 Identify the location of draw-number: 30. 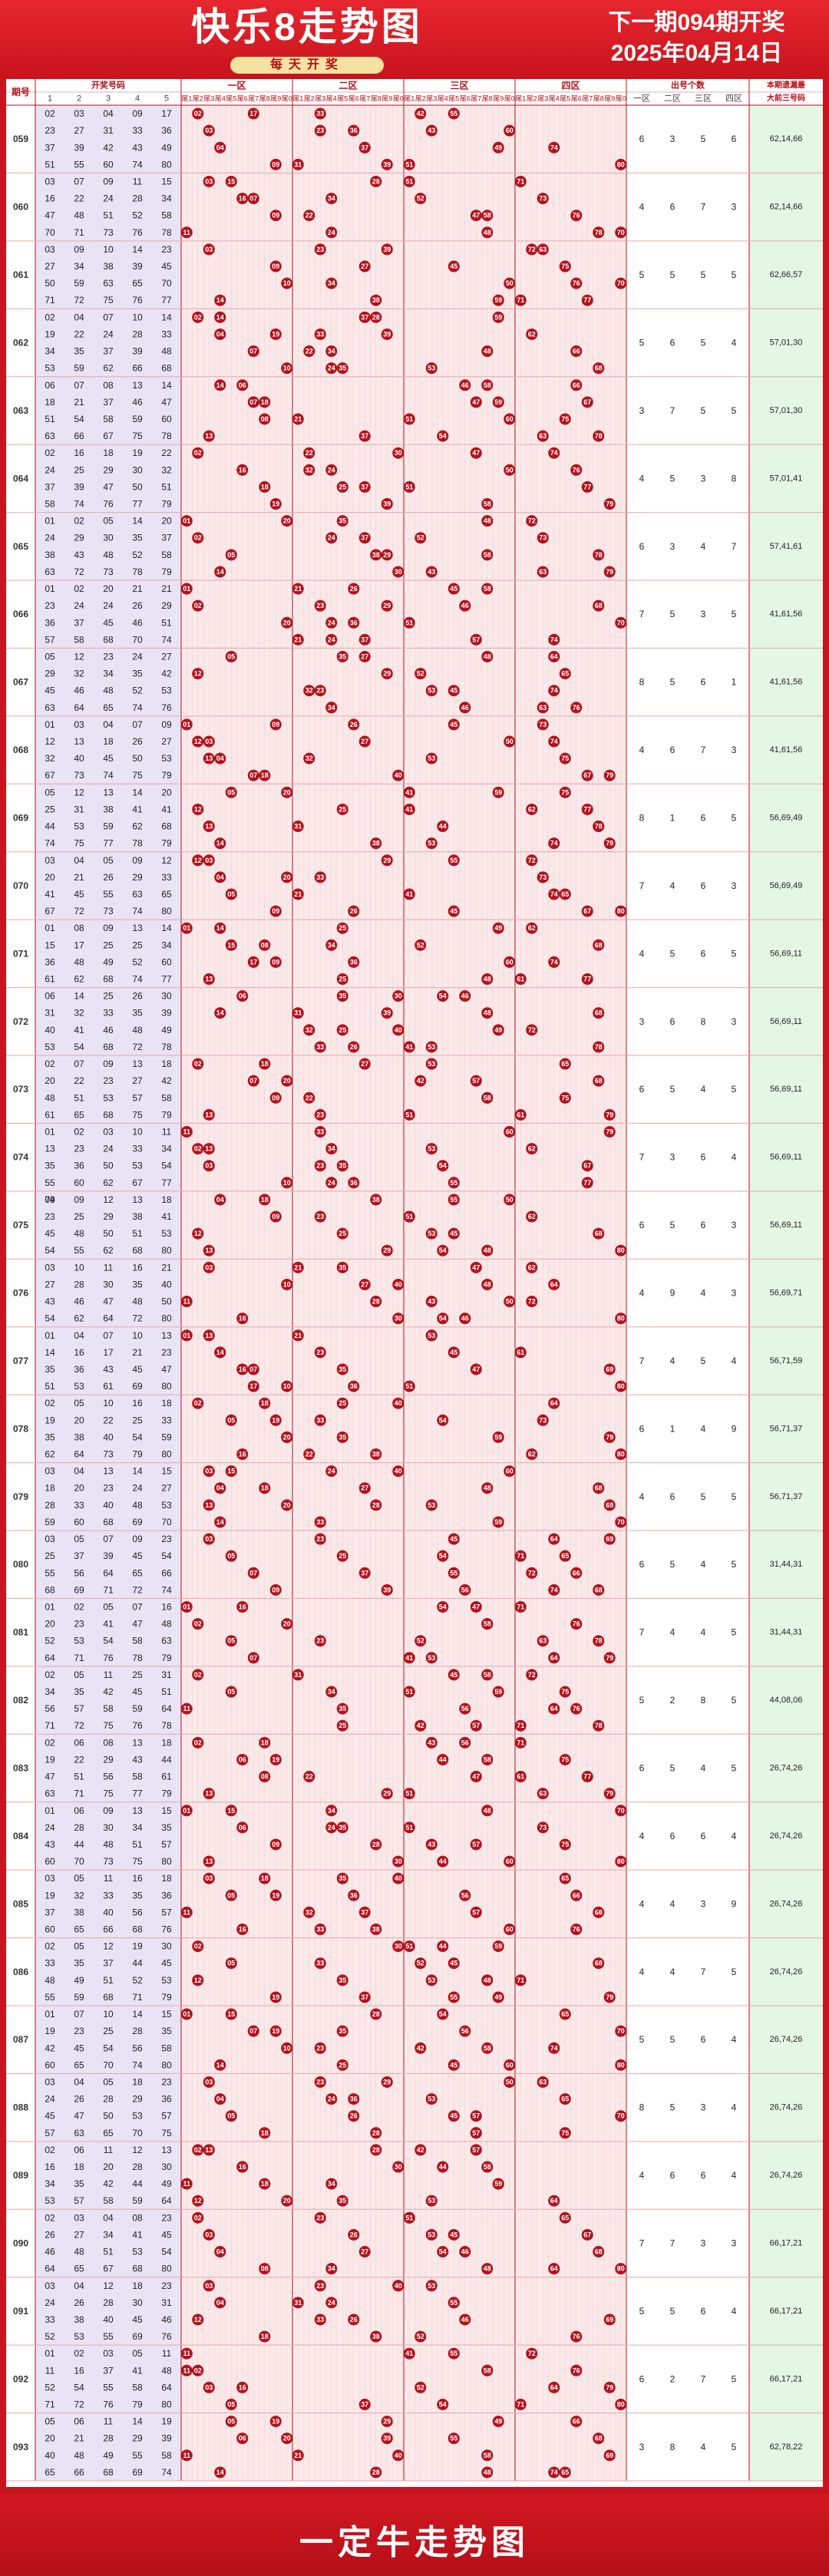
(108, 1827).